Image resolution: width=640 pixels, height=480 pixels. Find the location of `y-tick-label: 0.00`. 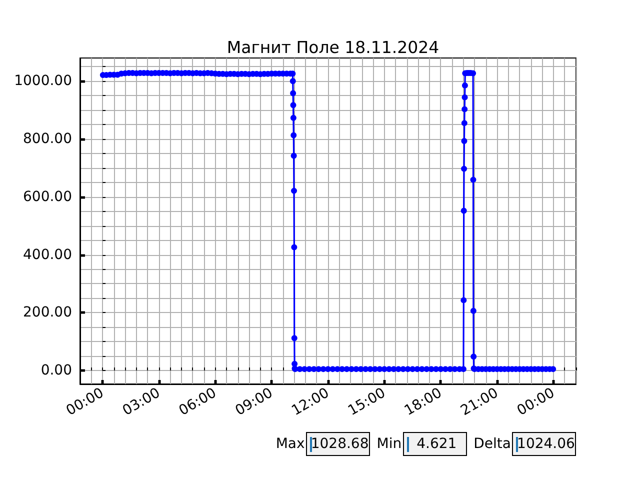

y-tick-label: 0.00 is located at coordinates (56, 370).